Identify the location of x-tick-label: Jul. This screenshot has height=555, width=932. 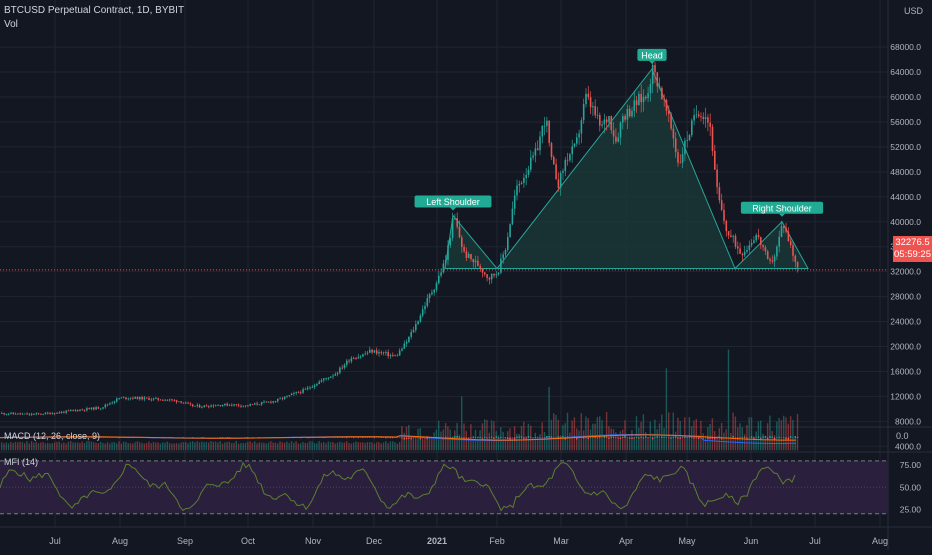
(55, 541).